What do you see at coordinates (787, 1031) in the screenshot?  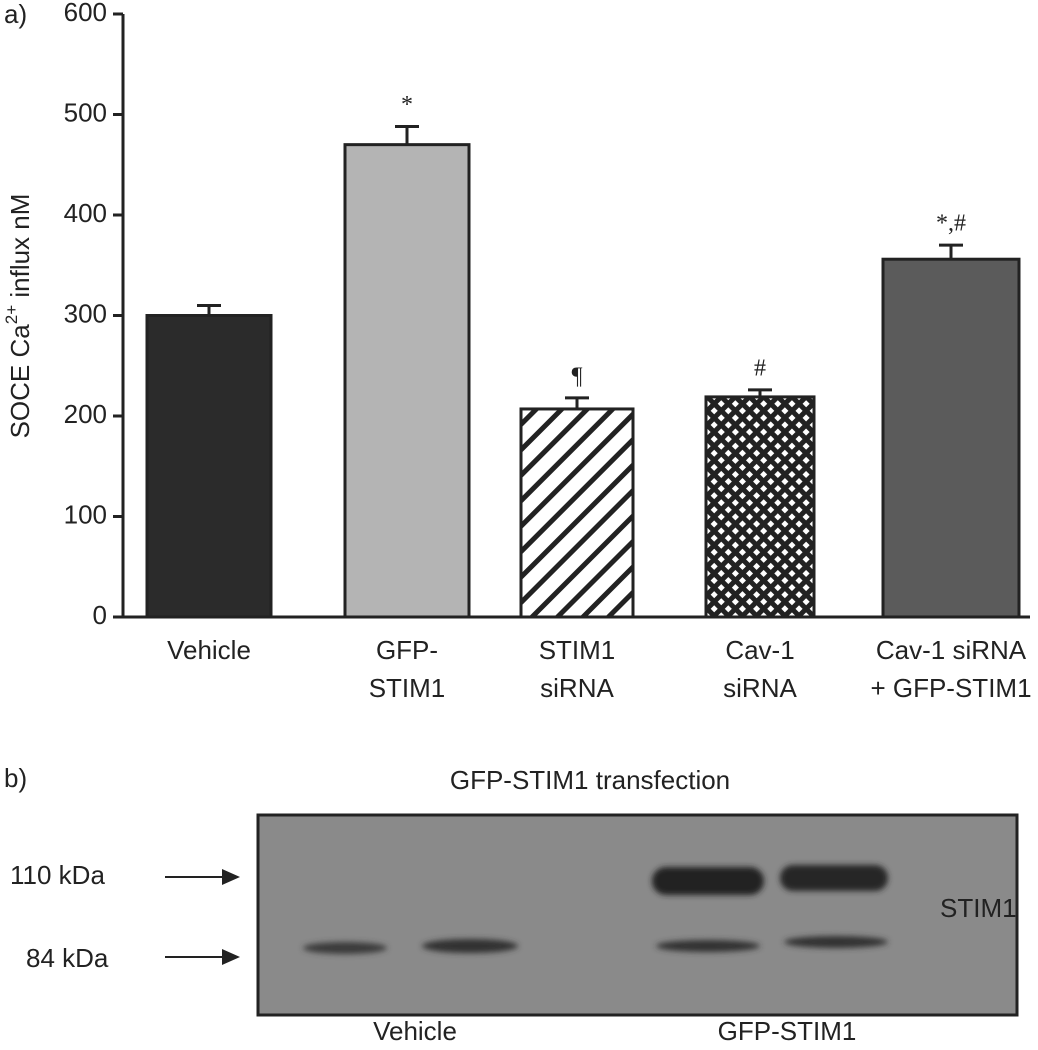 I see `lane-label: GFP-STIM1` at bounding box center [787, 1031].